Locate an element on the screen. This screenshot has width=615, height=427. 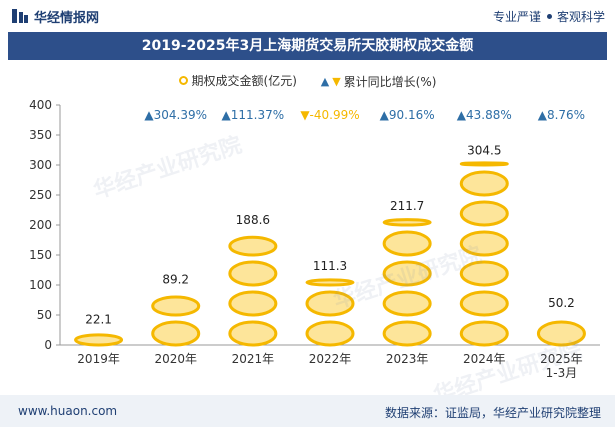
x-tick-label: 2021年 is located at coordinates (253, 359).